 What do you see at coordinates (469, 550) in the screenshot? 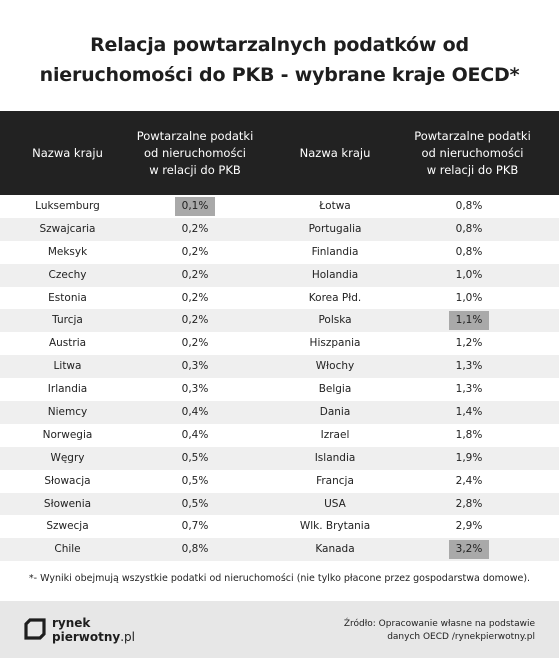
I see `highlighted-value-cell: 3,2%` at bounding box center [469, 550].